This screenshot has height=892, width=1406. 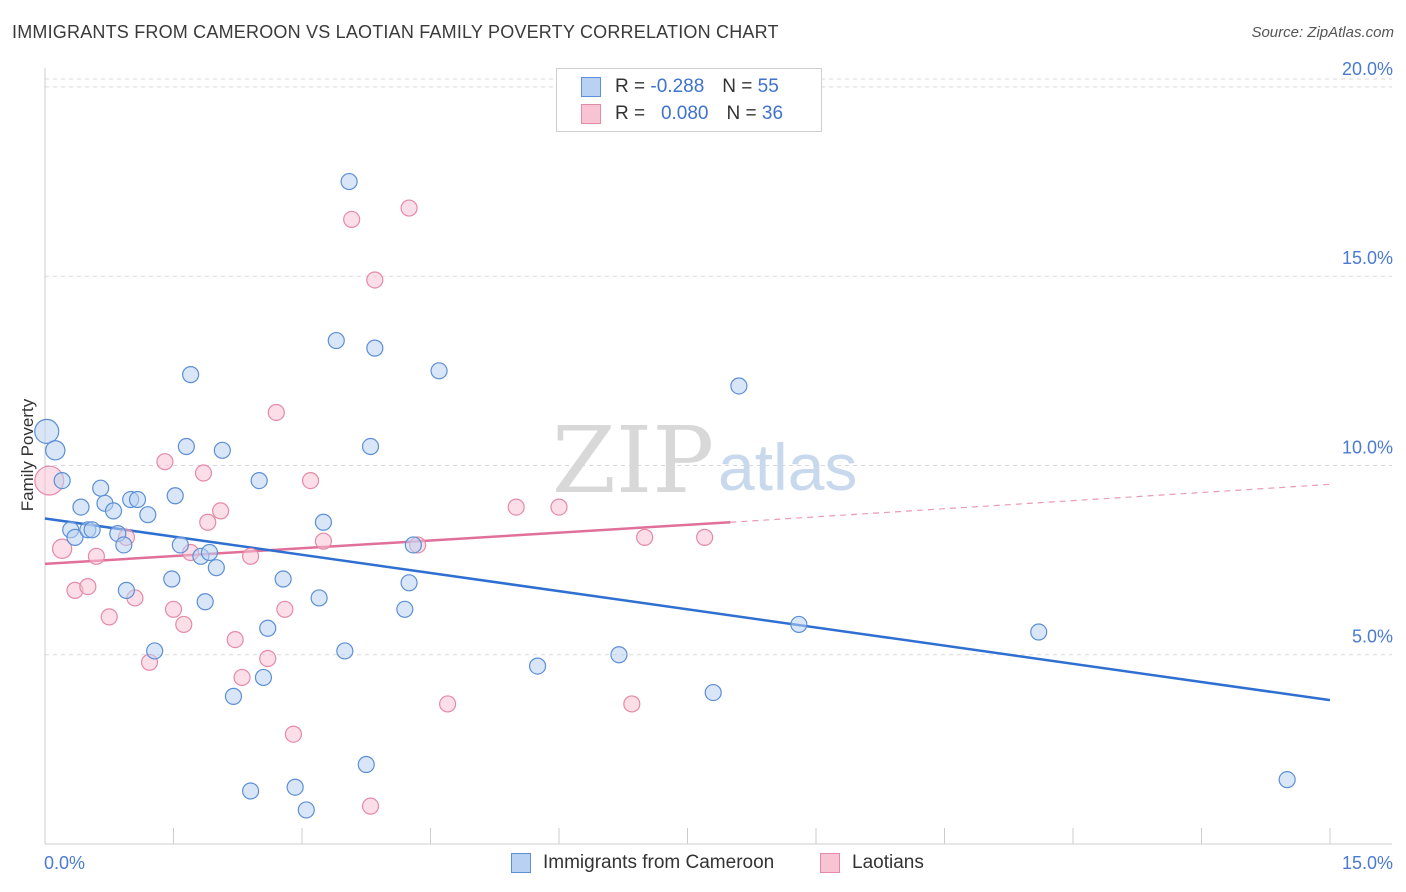 I want to click on legend-item-laotians: Laotians, so click(x=872, y=863).